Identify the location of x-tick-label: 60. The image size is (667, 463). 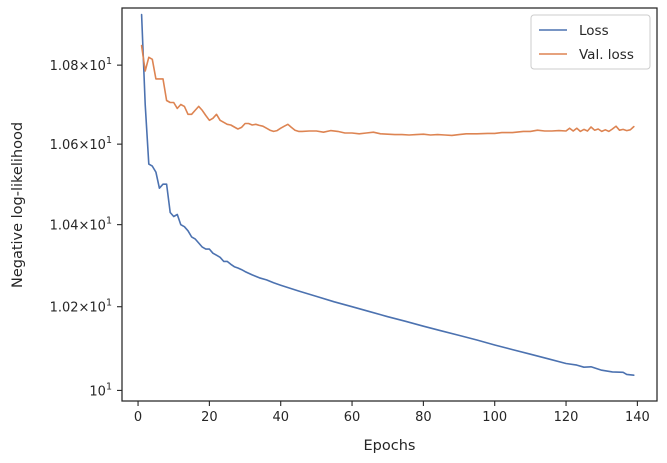
(352, 417).